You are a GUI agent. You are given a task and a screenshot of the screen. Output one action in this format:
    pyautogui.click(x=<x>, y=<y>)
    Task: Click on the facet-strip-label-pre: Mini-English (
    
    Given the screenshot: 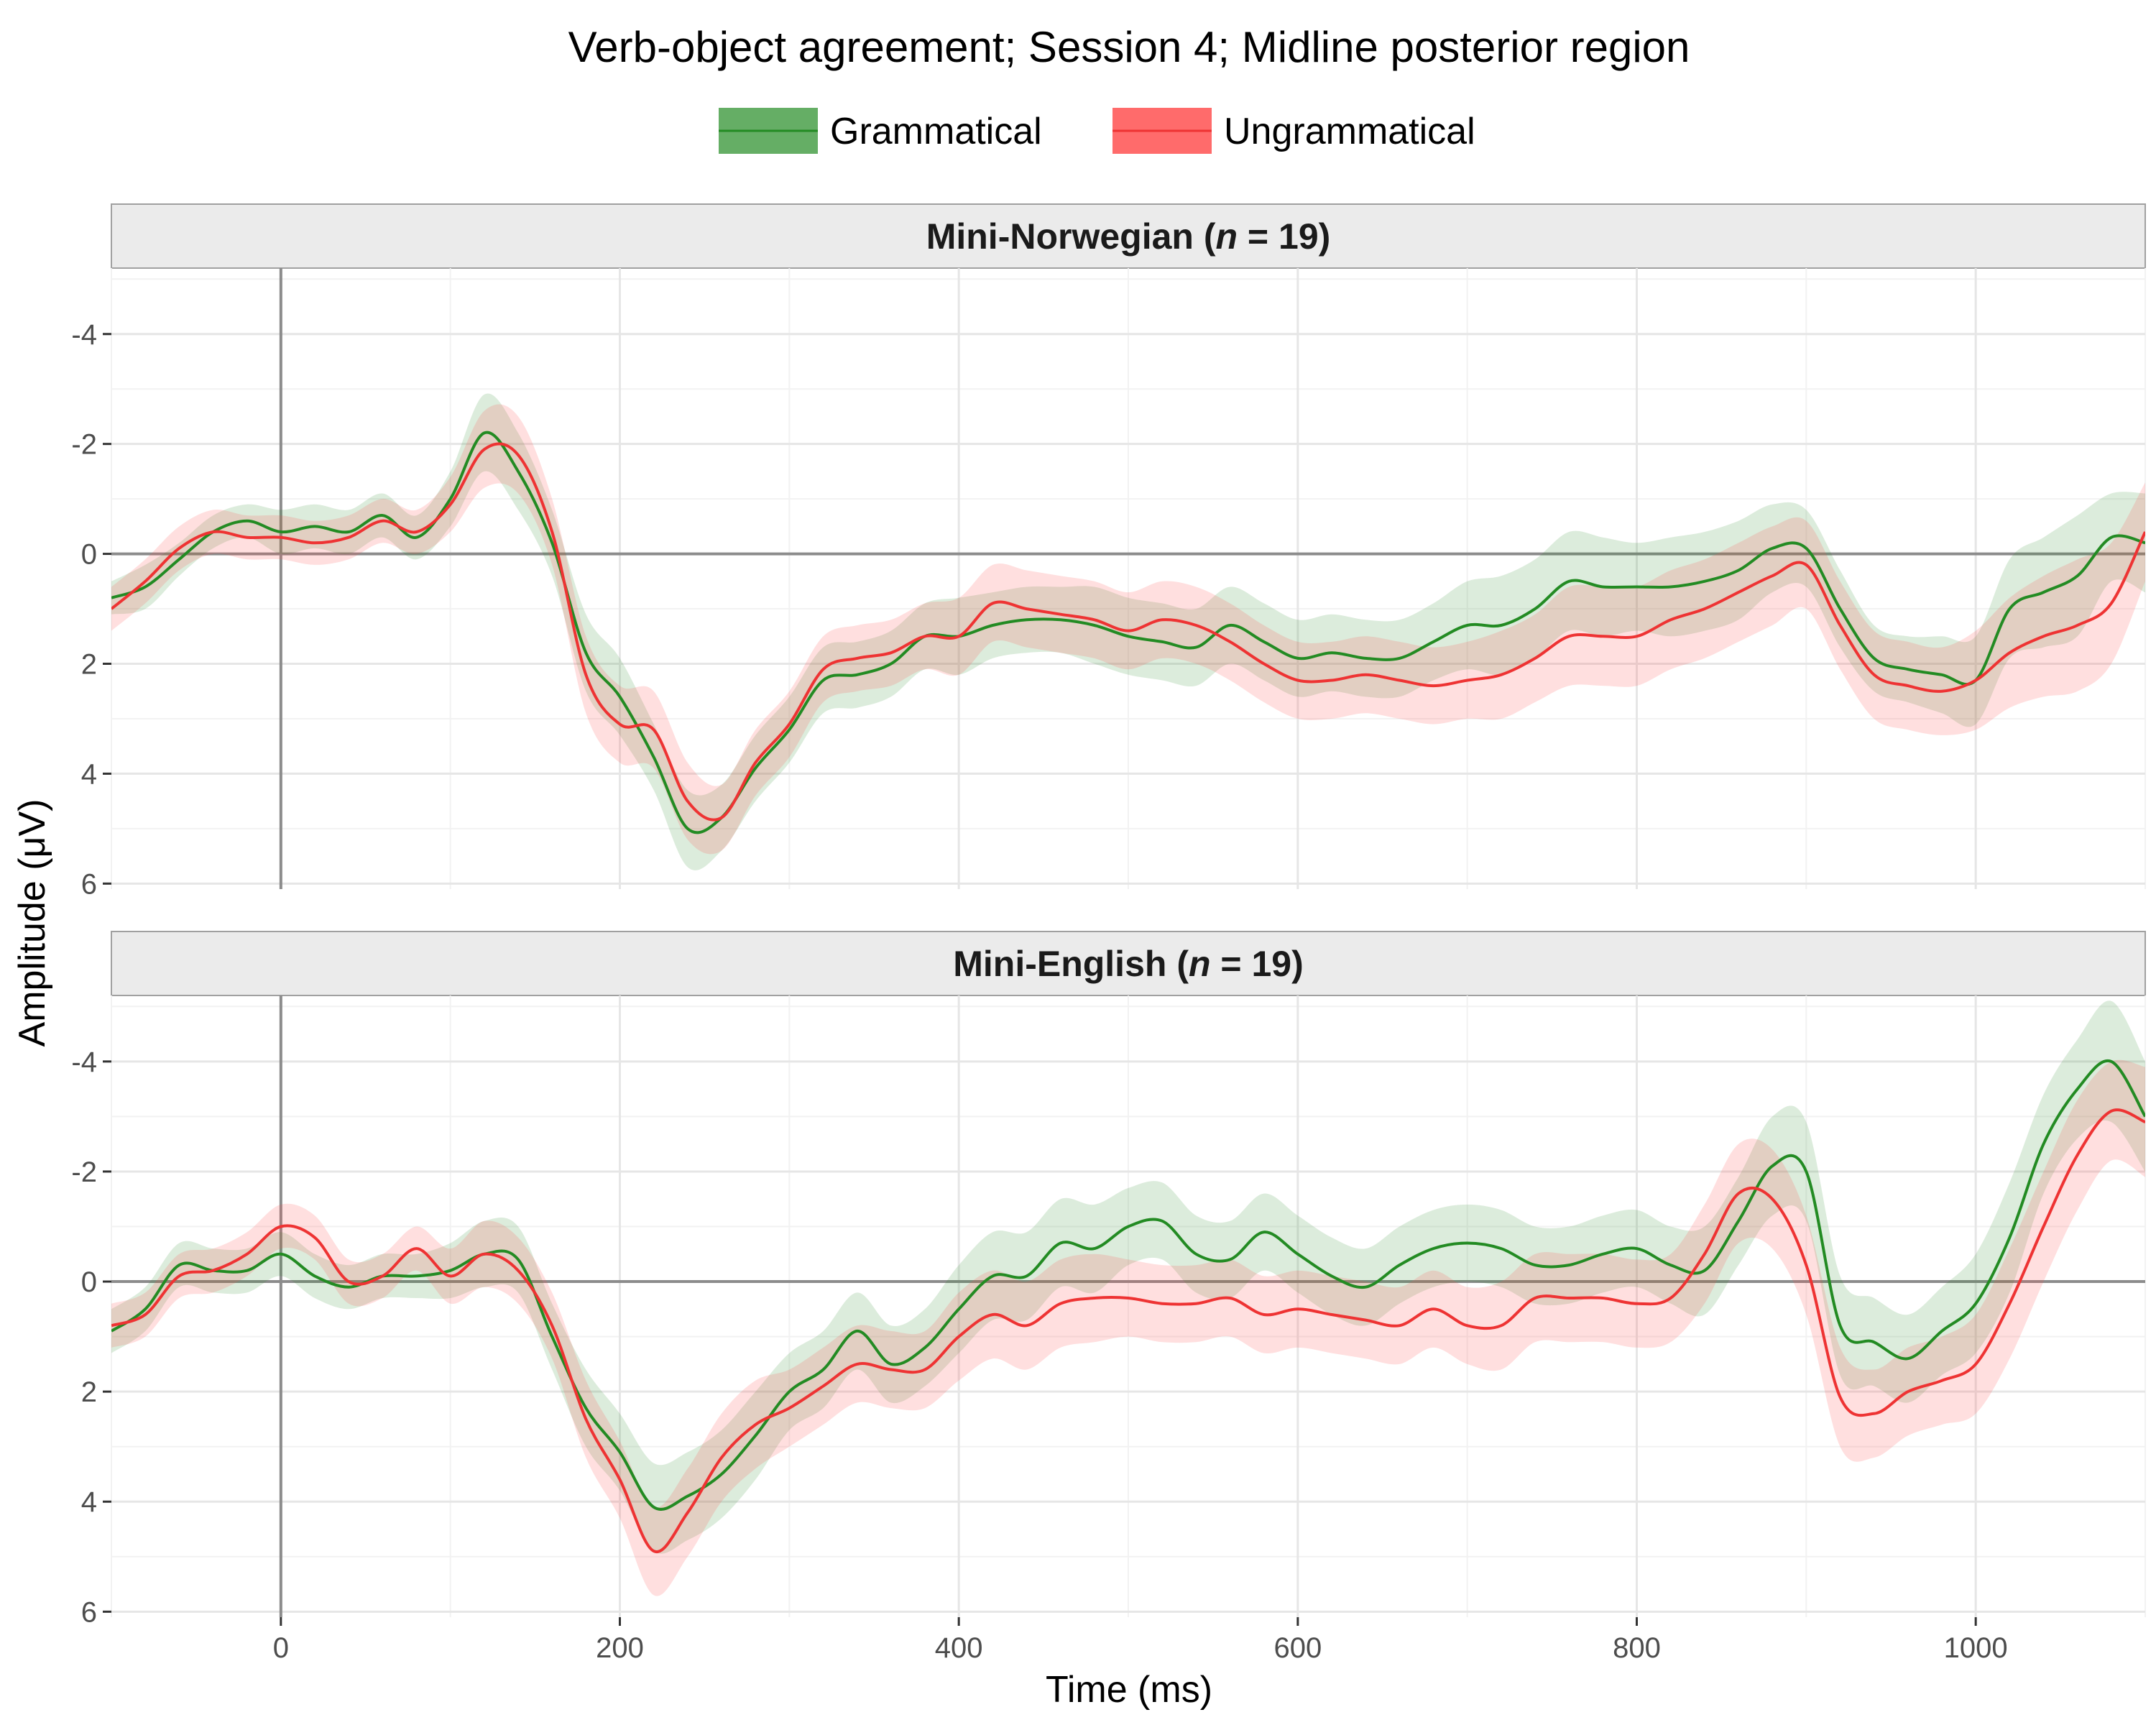 What is the action you would take?
    pyautogui.click(x=1071, y=964)
    